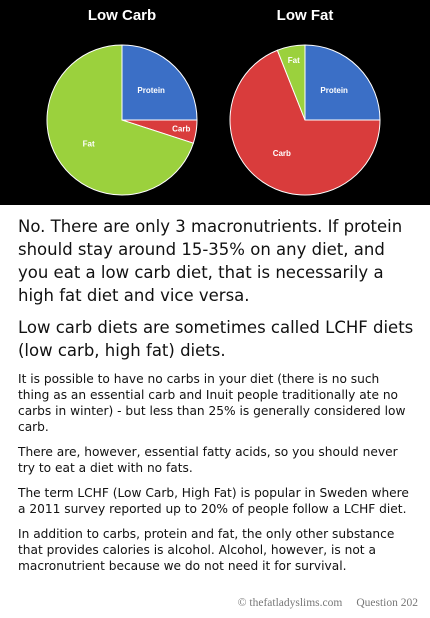 The width and height of the screenshot is (430, 618). I want to click on chart-title: Low Fat, so click(305, 15).